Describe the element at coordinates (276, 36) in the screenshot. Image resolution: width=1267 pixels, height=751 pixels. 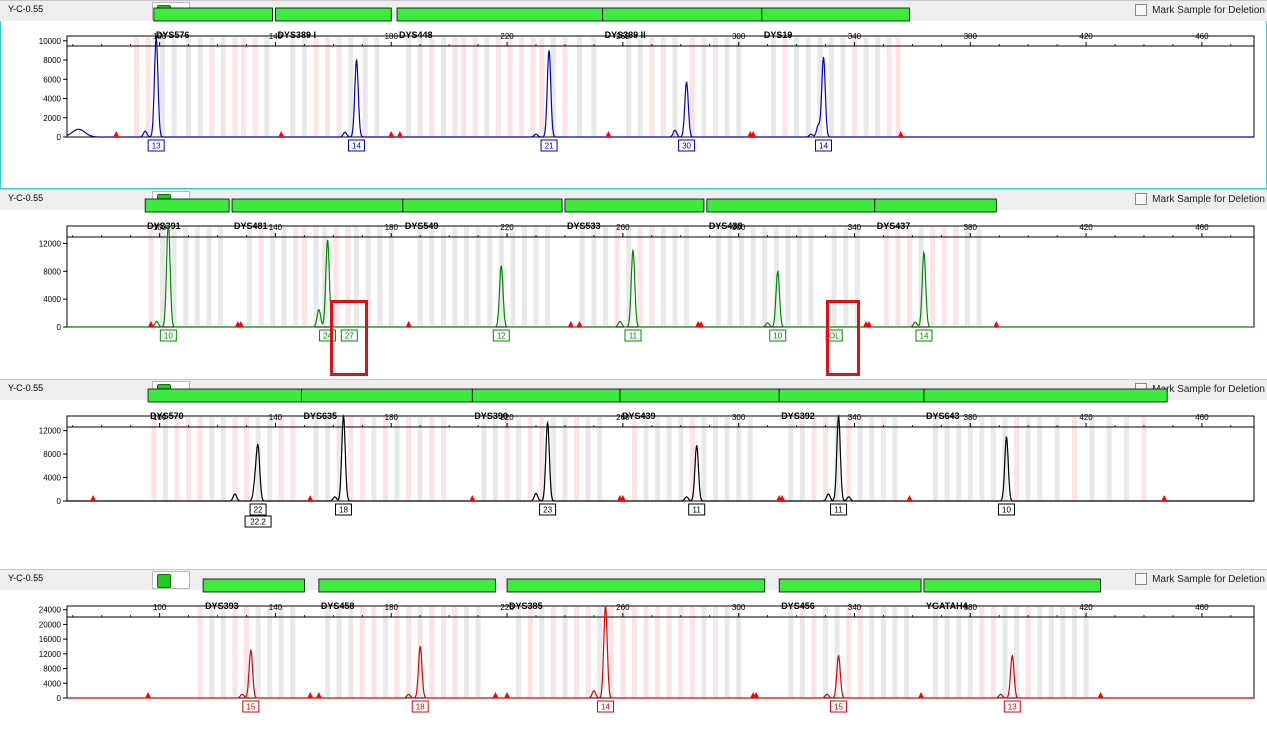
I see `size-tick-label: 140` at that location.